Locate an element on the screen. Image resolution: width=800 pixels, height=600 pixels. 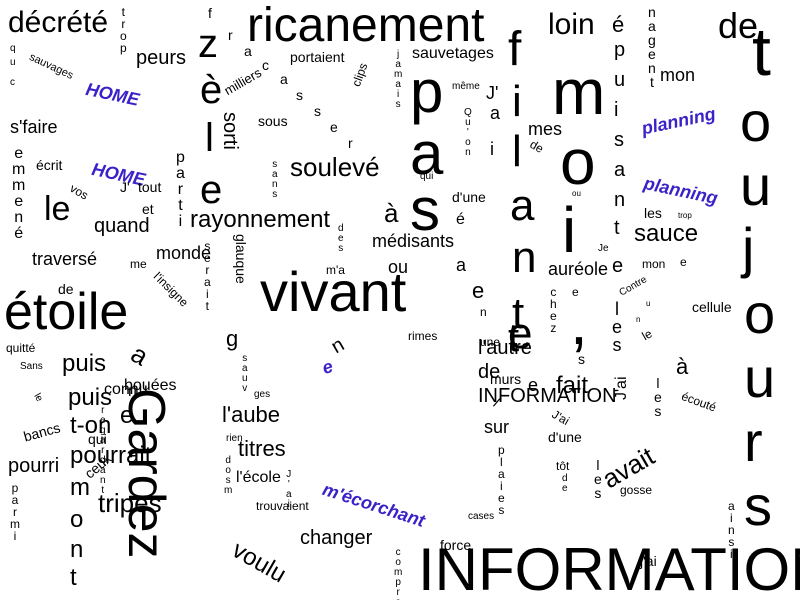
word-m-a-100: m'a is located at coordinates (335, 270).